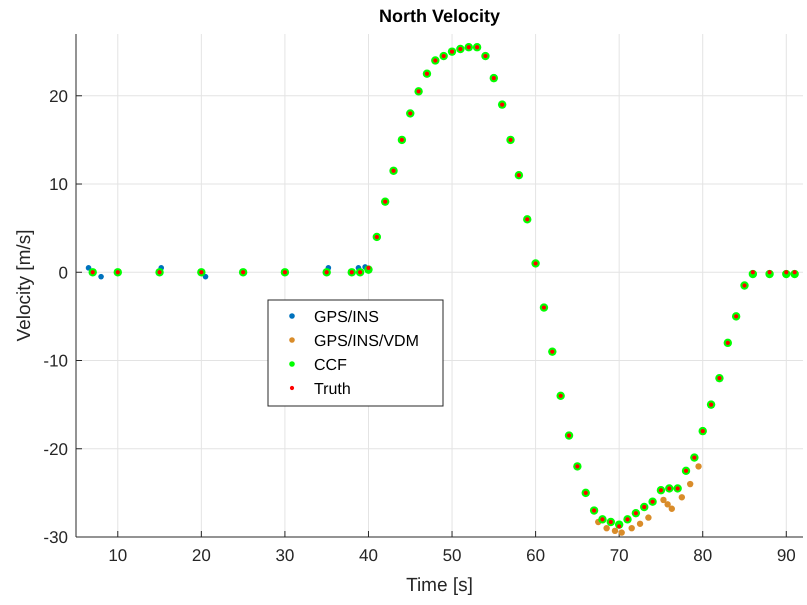 The image size is (807, 605). Describe the element at coordinates (619, 555) in the screenshot. I see `x-tick-label: 70` at that location.